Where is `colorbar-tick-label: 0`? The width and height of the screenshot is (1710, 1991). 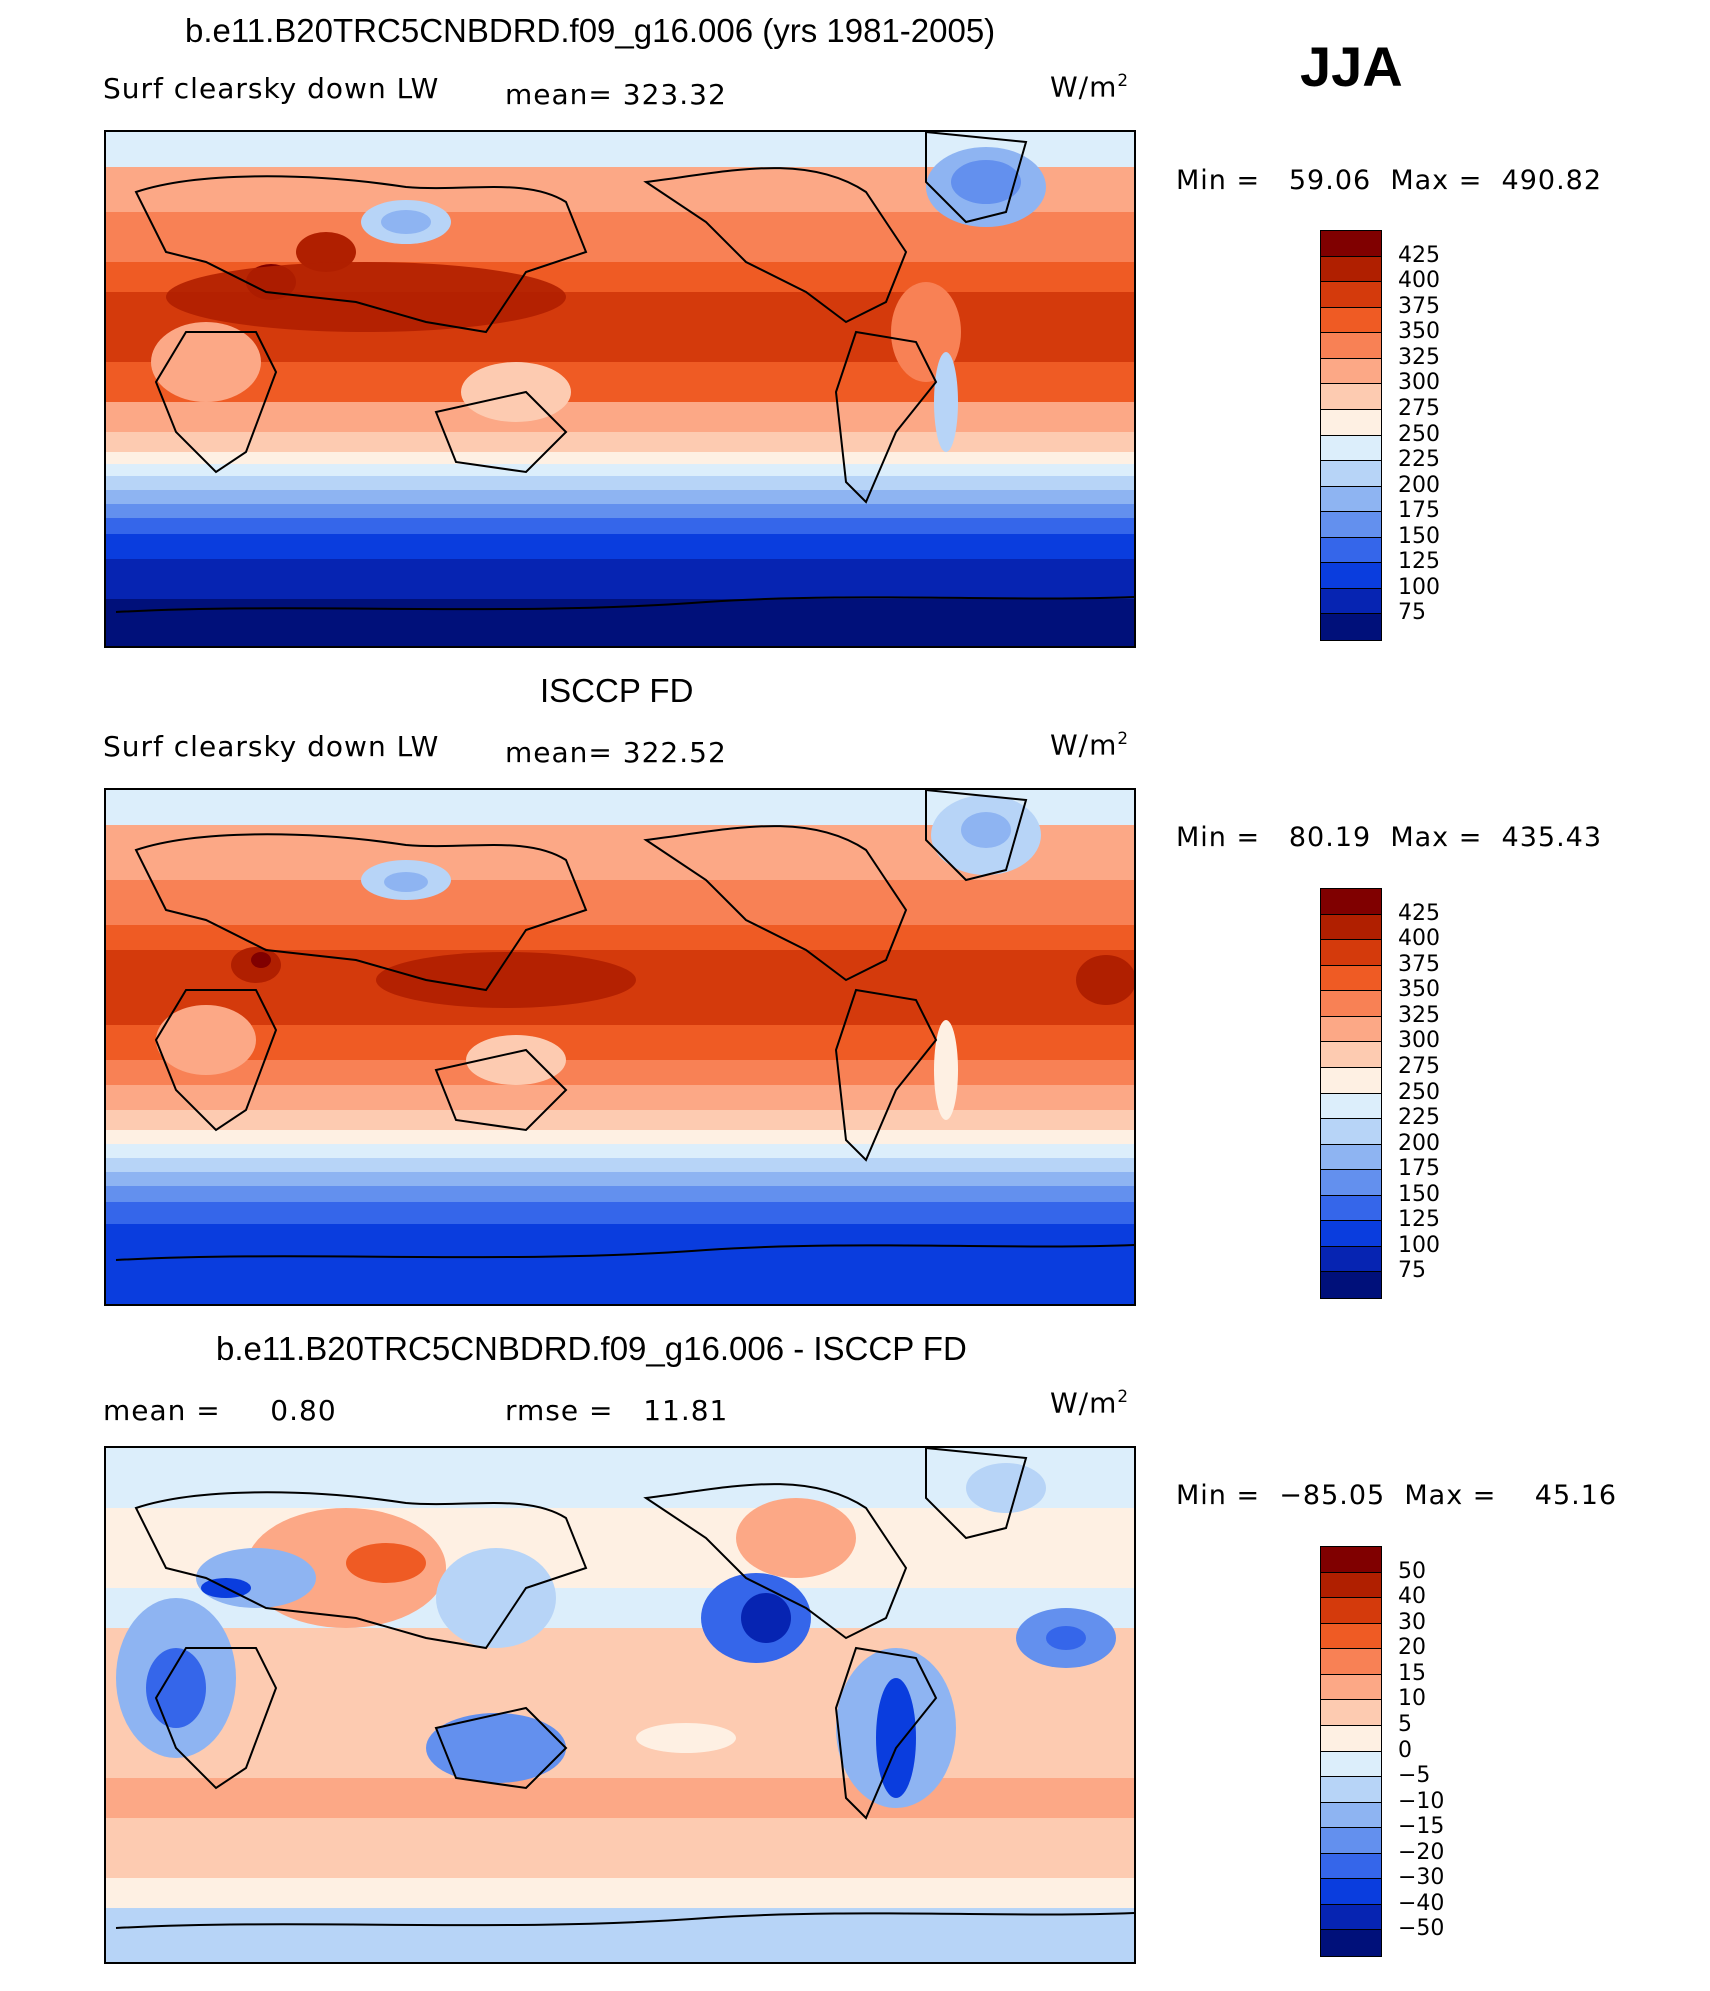
colorbar-tick-label: 0 is located at coordinates (1405, 1750).